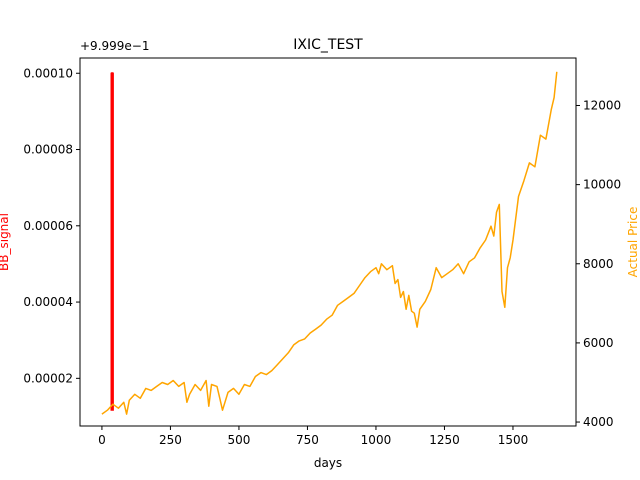  Describe the element at coordinates (5, 242) in the screenshot. I see `y-axis-left-label: BB_signal` at that location.